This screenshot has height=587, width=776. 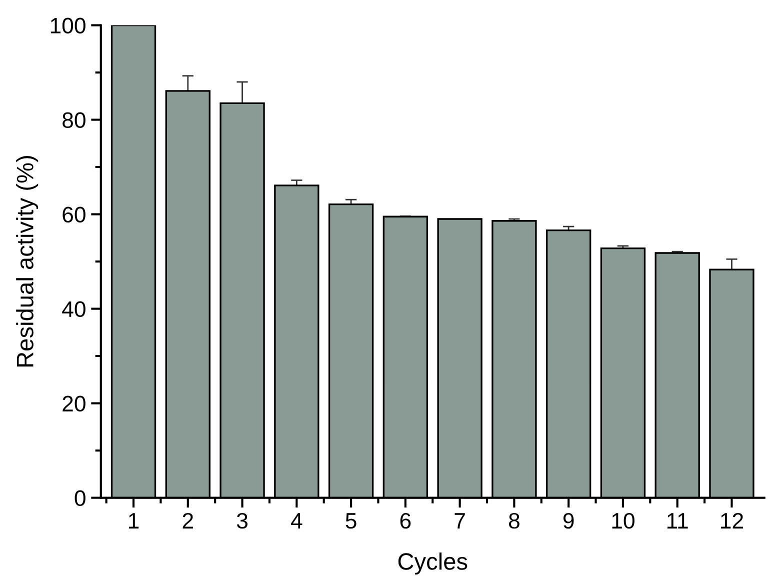 What do you see at coordinates (514, 520) in the screenshot?
I see `x-tick-label: 8` at bounding box center [514, 520].